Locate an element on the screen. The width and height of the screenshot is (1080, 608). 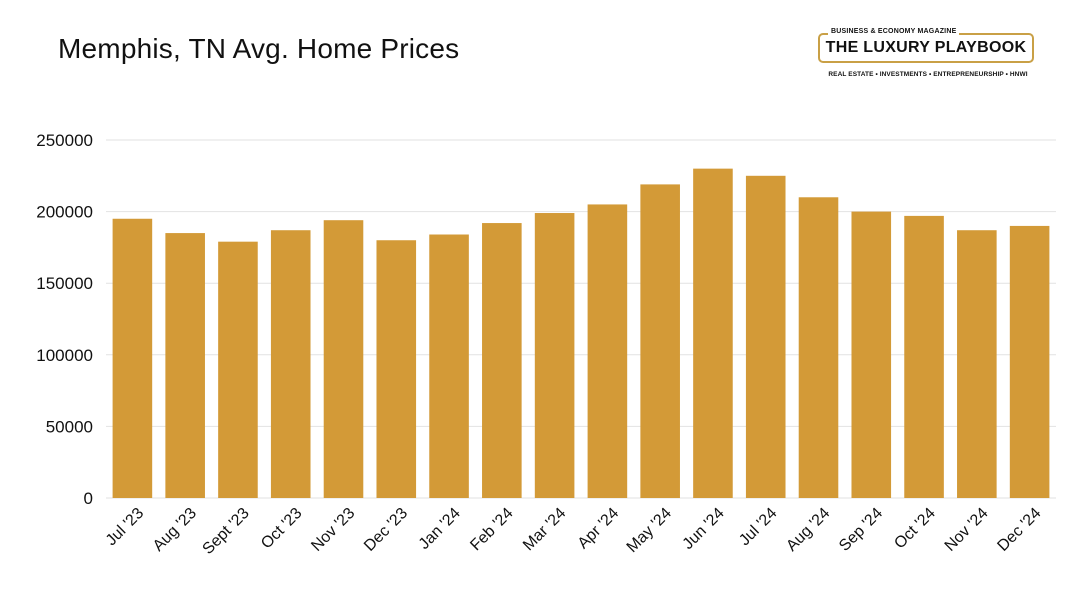
y-tick-label: 200000 is located at coordinates (64, 212).